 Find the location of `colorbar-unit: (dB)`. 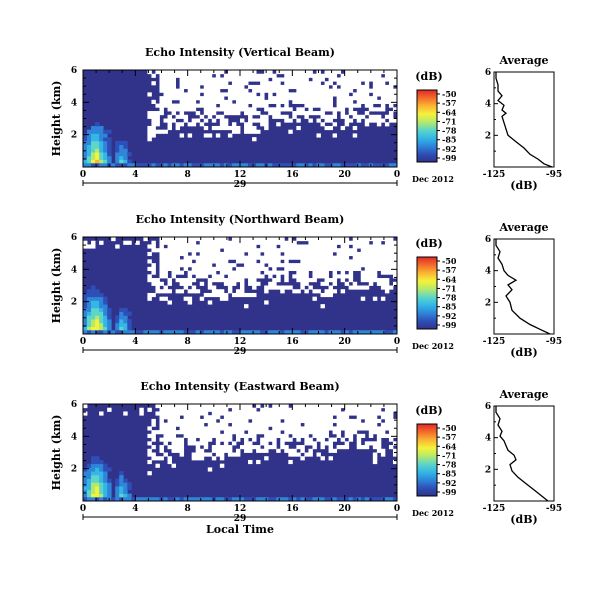

colorbar-unit: (dB) is located at coordinates (428, 76).